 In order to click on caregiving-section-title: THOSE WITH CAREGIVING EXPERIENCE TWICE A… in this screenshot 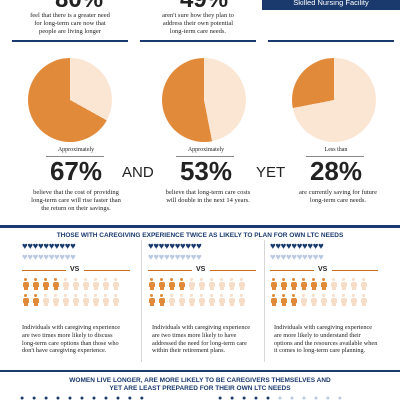, I will do `click(200, 235)`.